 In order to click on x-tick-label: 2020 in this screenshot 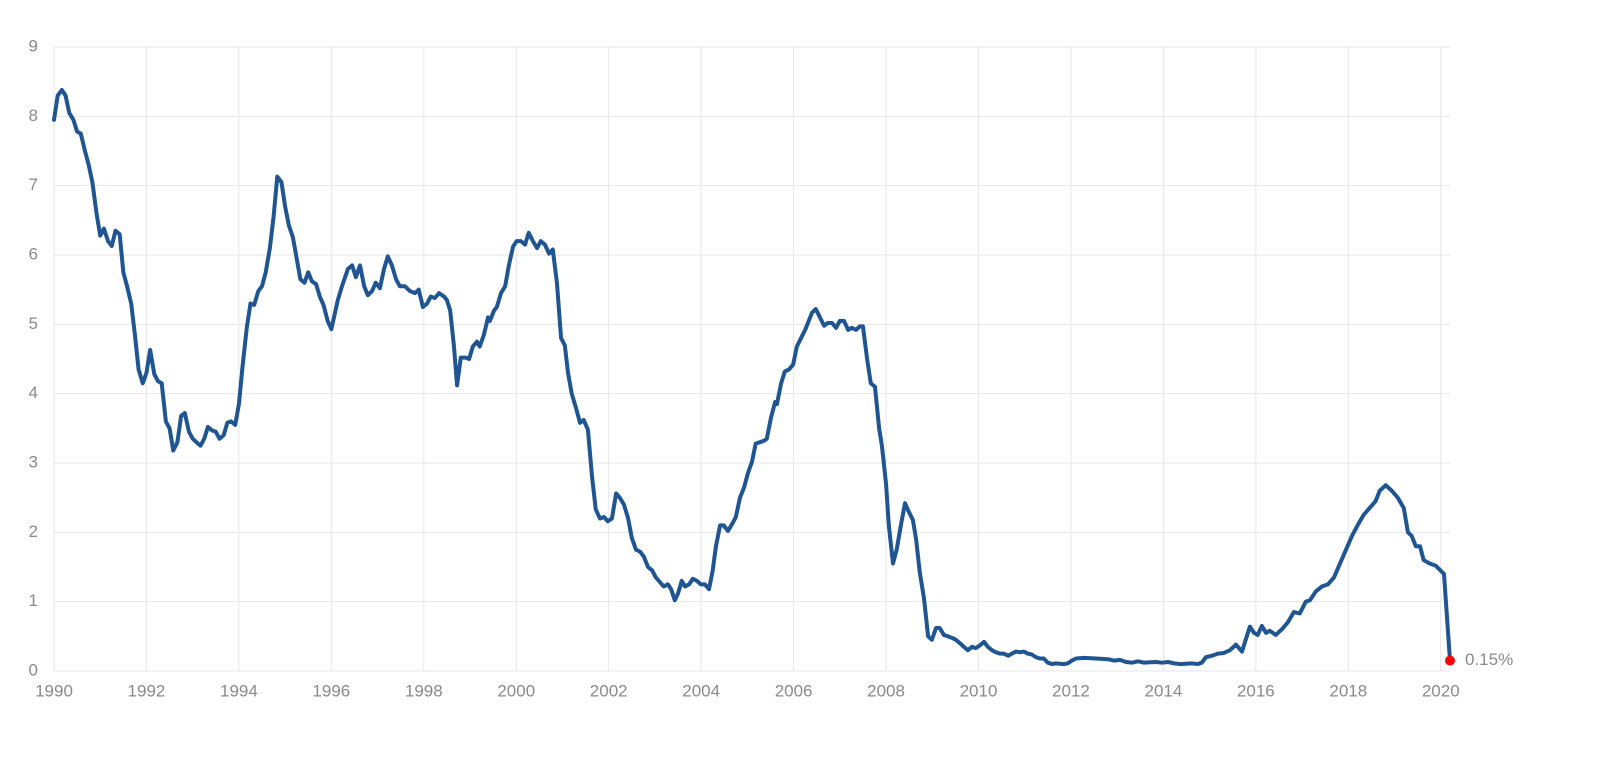, I will do `click(1441, 690)`.